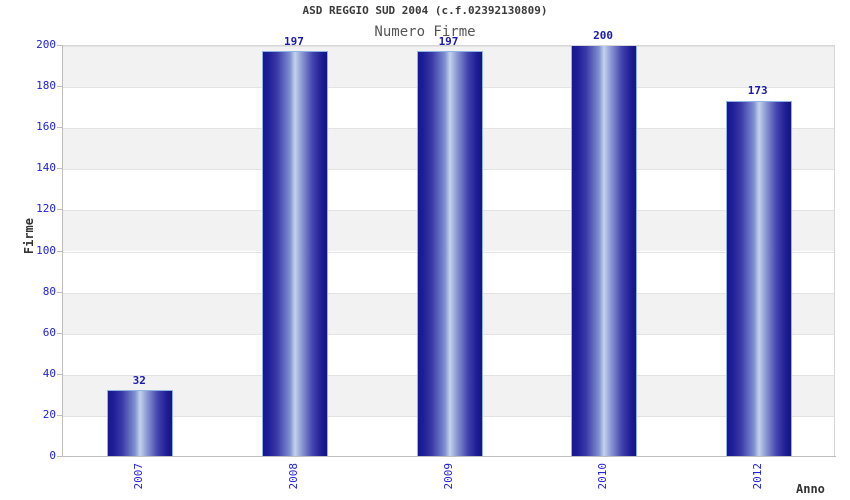 This screenshot has width=850, height=500. I want to click on bar-value-label: 32, so click(139, 381).